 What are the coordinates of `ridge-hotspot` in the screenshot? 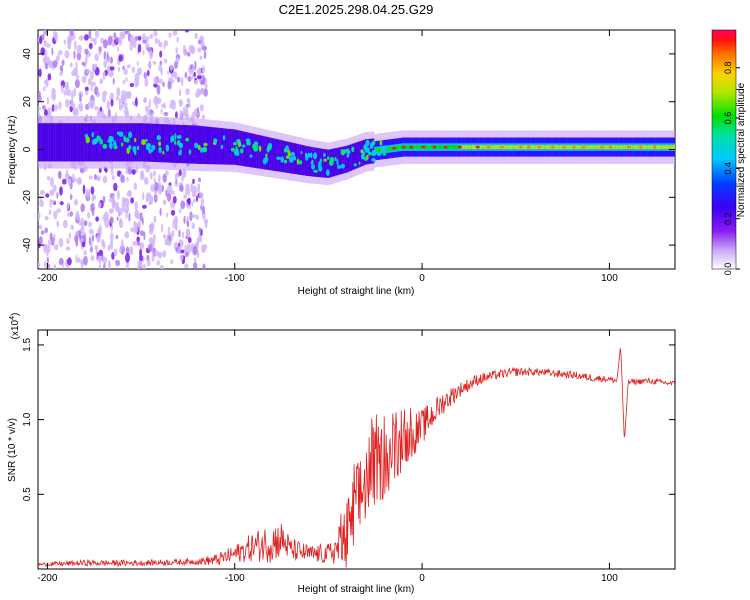 It's located at (488, 147).